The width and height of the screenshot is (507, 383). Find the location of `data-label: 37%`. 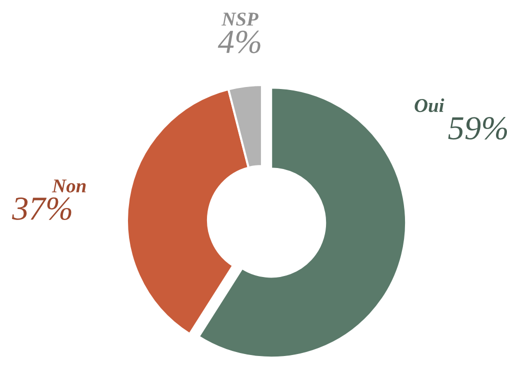

data-label: 37% is located at coordinates (42, 208).